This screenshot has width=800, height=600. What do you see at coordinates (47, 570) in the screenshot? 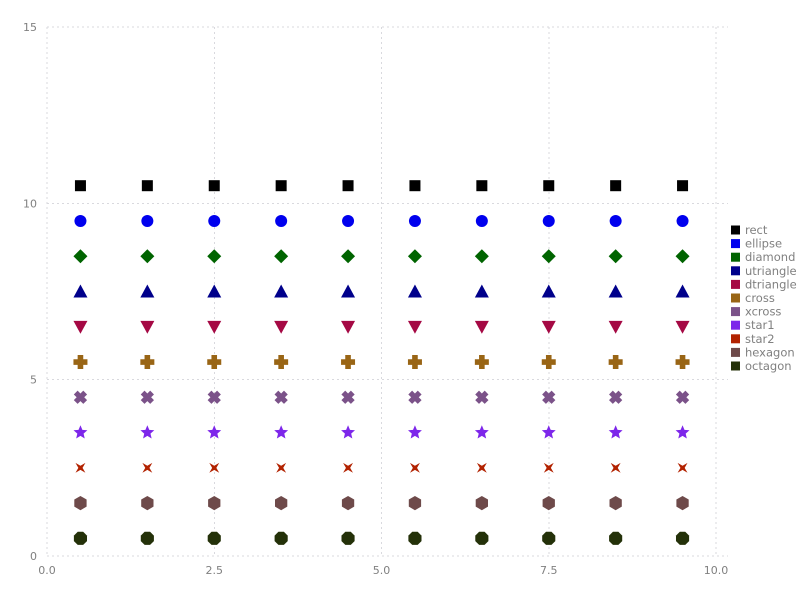
I see `x-tick-label: 0.0` at bounding box center [47, 570].